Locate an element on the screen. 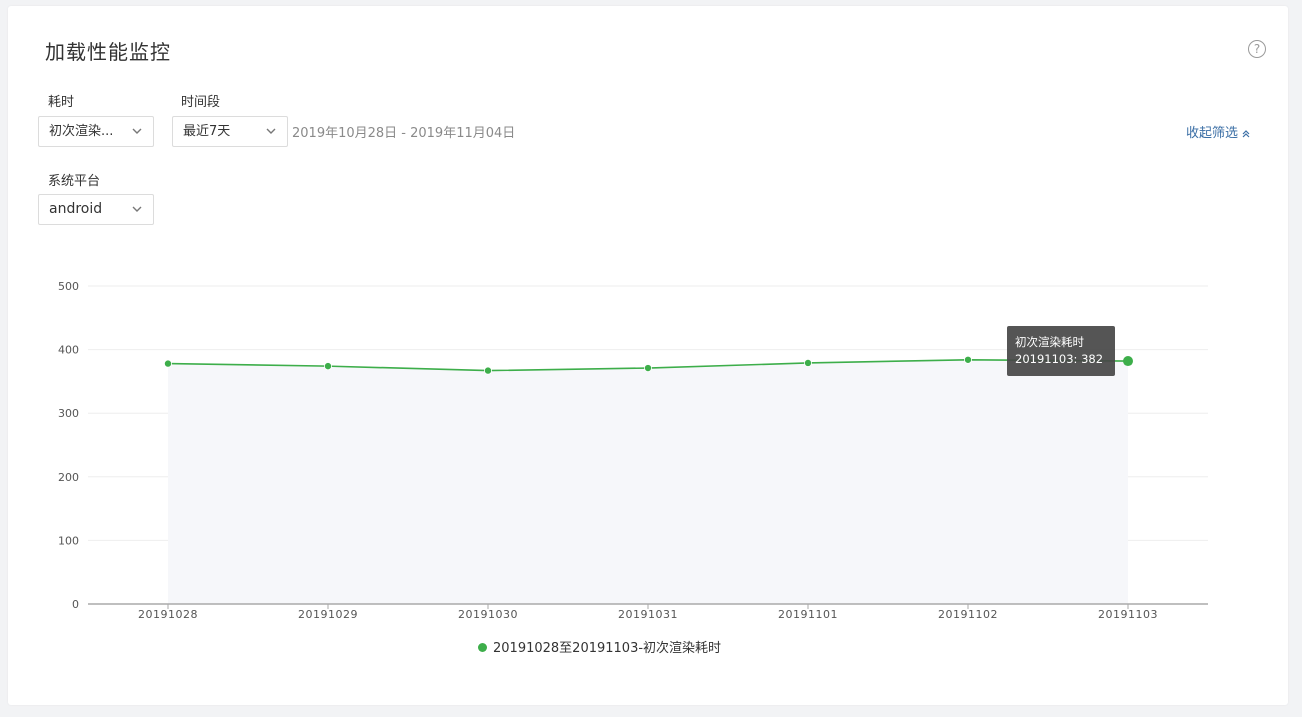 The width and height of the screenshot is (1302, 717). y-tick-label: 0 is located at coordinates (75, 604).